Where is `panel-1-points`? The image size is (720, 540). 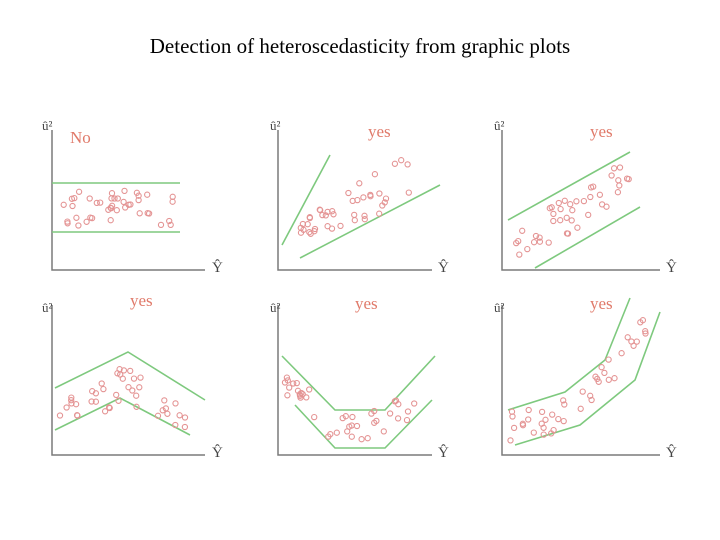
panel-1-points is located at coordinates (118, 208).